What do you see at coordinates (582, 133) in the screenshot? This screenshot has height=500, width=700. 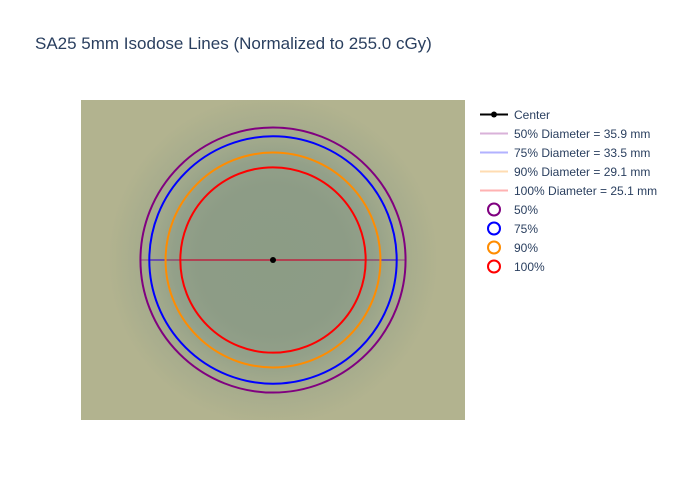 I see `legend-label-diameter-50pct: 50% Diameter = 35.9 mm` at bounding box center [582, 133].